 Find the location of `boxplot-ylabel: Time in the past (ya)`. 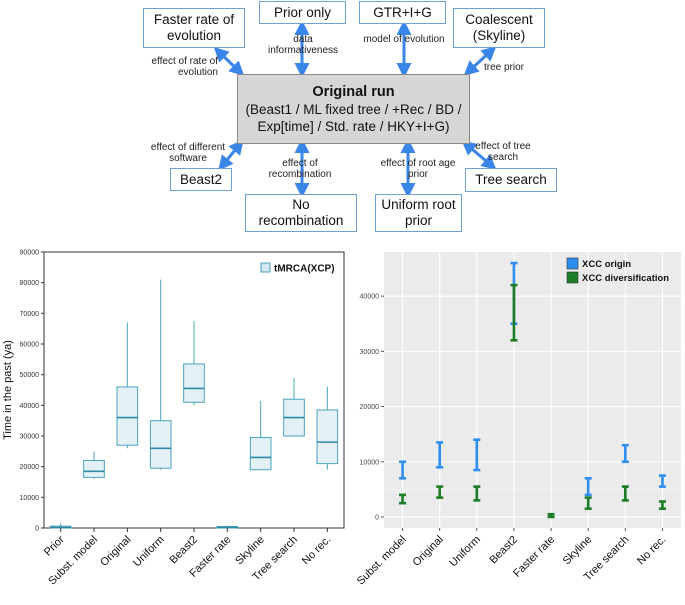

boxplot-ylabel: Time in the past (ya) is located at coordinates (8, 390).